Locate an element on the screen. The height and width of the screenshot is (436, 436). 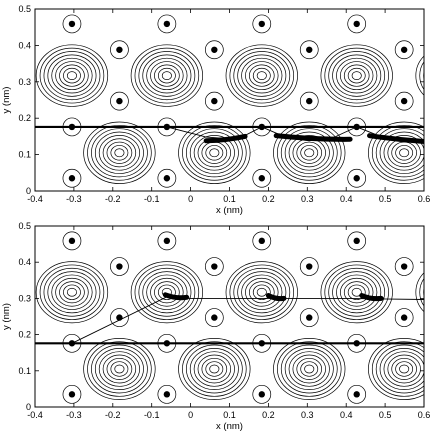
x-tick-label: 0 is located at coordinates (190, 415).